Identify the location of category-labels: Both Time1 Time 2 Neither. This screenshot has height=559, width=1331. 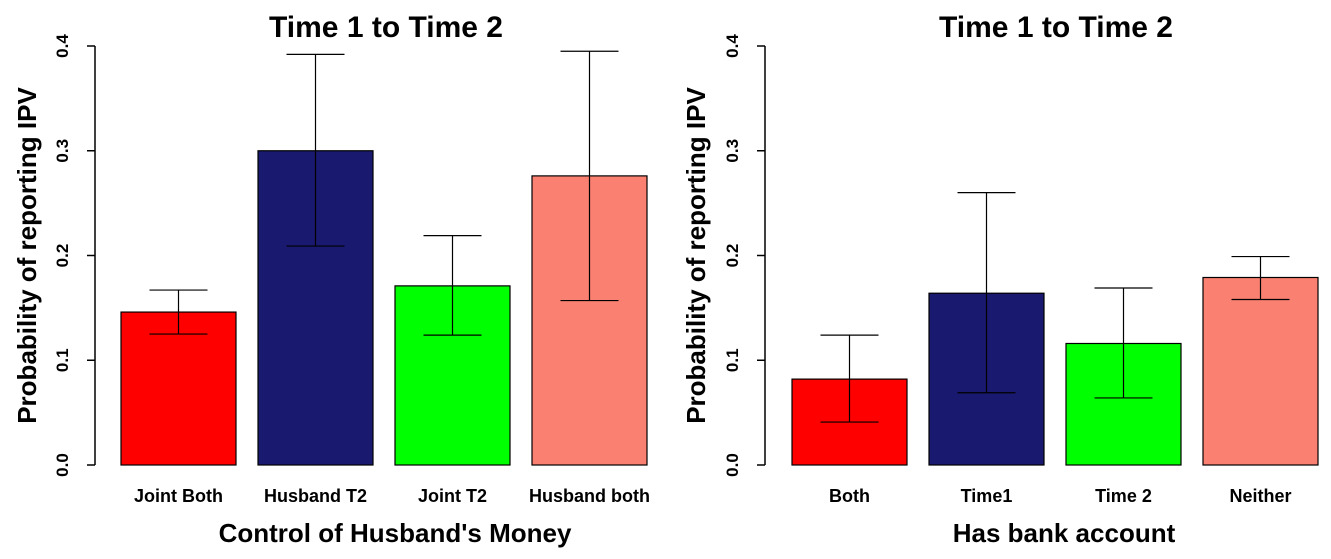
(1060, 496).